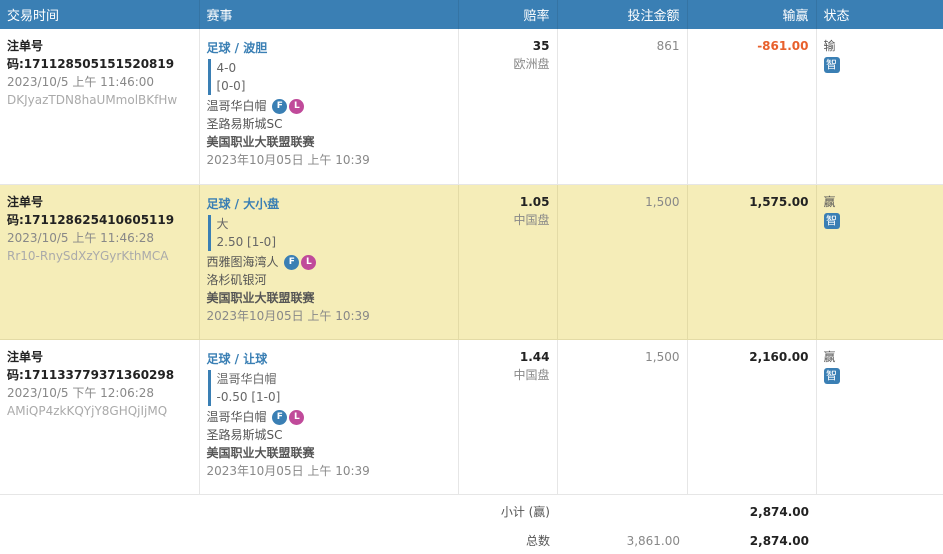  What do you see at coordinates (91, 210) in the screenshot?
I see `bet-id: 注单号码:171128625410605119` at bounding box center [91, 210].